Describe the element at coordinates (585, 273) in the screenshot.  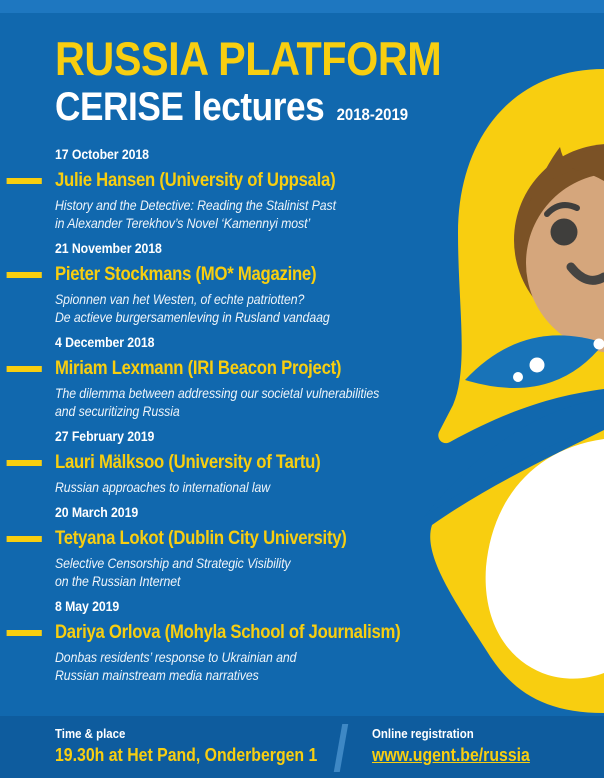
I see `doll-smile` at that location.